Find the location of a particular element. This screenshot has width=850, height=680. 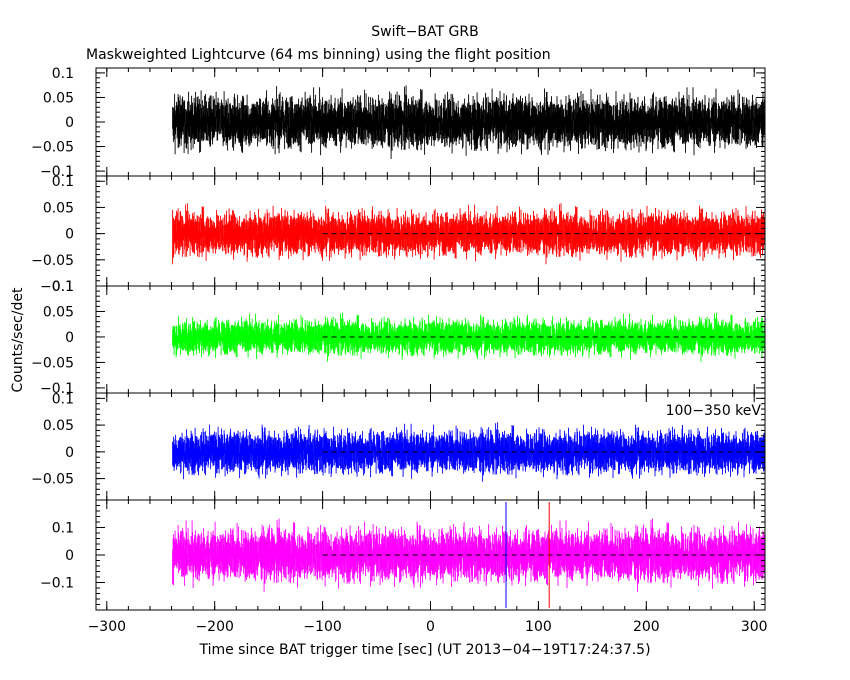

x-tick-label: 100 is located at coordinates (538, 627).